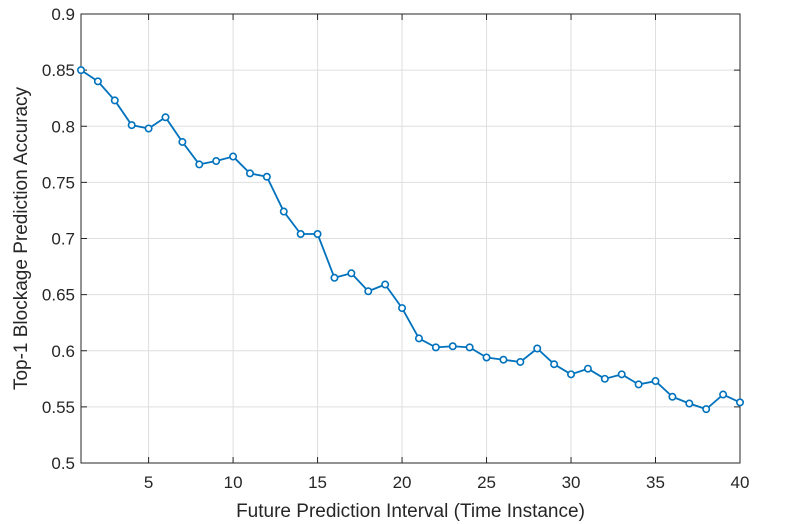  What do you see at coordinates (317, 482) in the screenshot?
I see `x-tick-label: 15` at bounding box center [317, 482].